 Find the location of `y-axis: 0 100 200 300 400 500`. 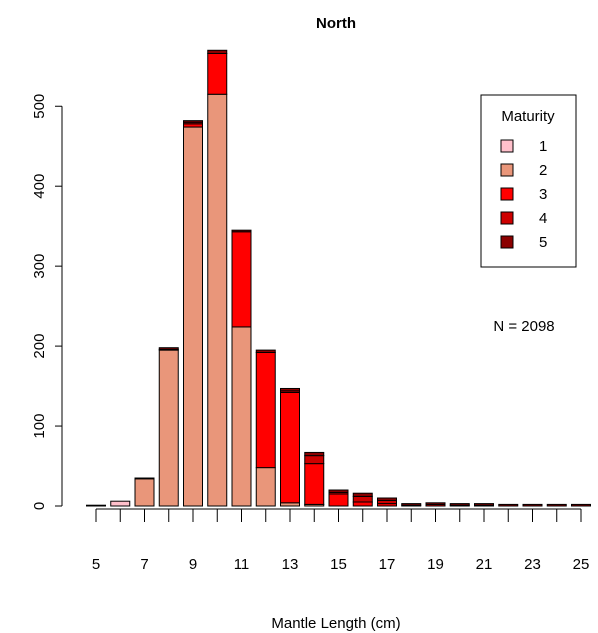

y-axis: 0 100 200 300 400 500 is located at coordinates (47, 302).